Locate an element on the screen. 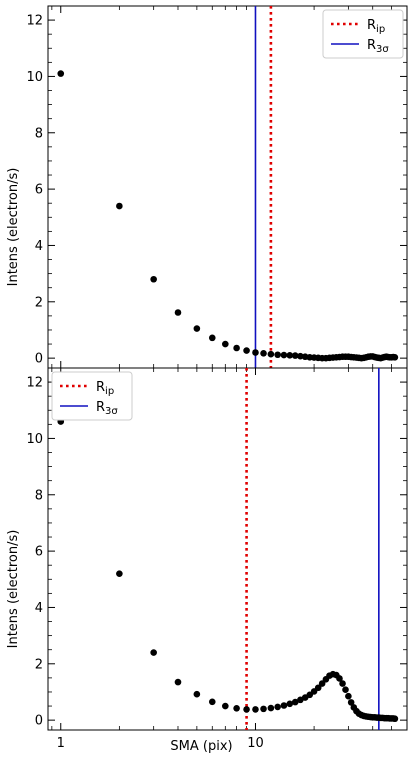 Image resolution: width=415 pixels, height=762 pixels. x-axis-label: SMA (pix) is located at coordinates (201, 746).